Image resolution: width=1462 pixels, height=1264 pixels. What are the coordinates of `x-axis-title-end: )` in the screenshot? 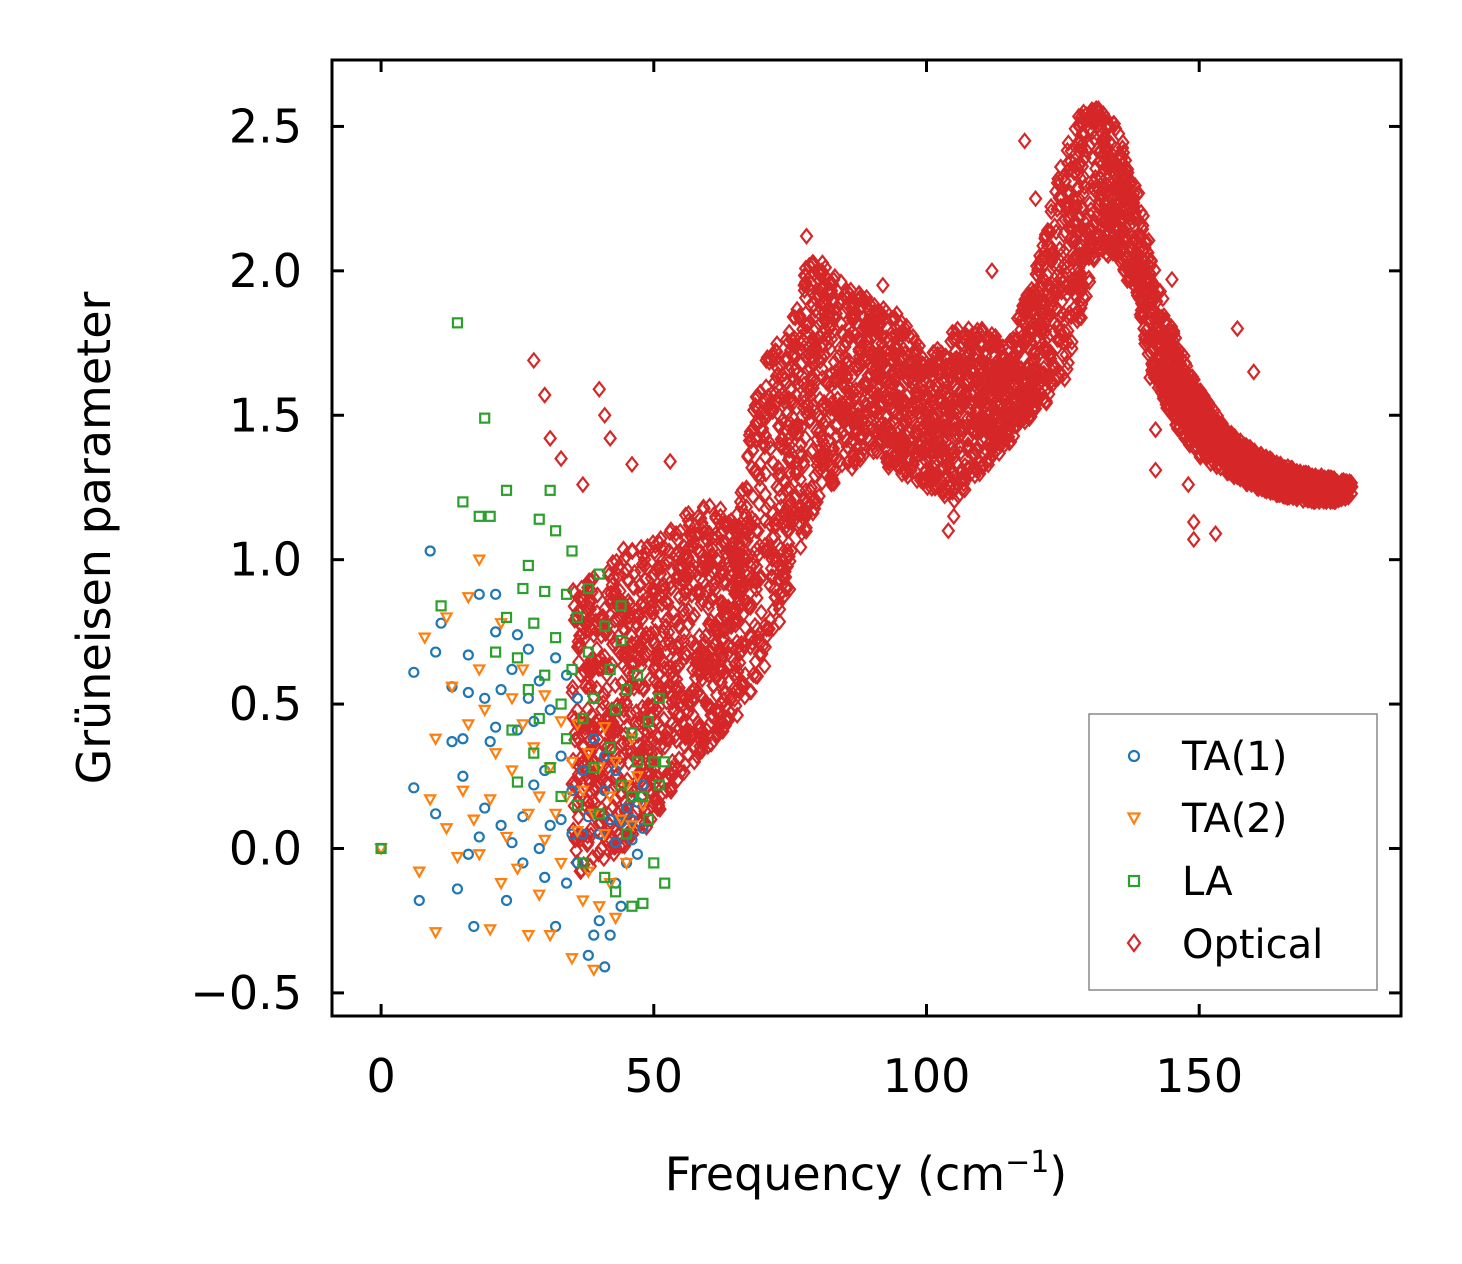 It's located at (1058, 1174).